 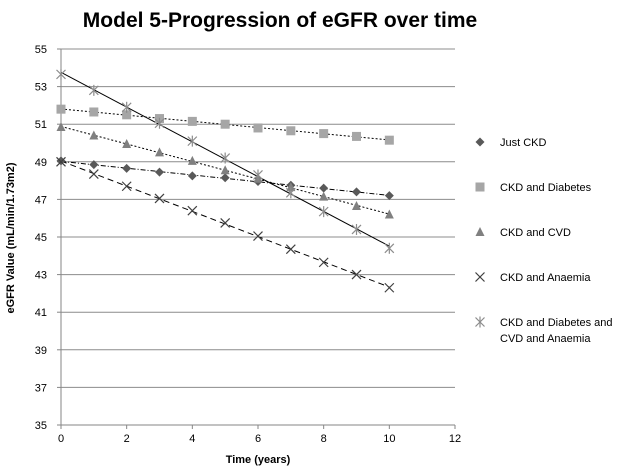 What do you see at coordinates (41, 88) in the screenshot?
I see `y-tick-label: 53` at bounding box center [41, 88].